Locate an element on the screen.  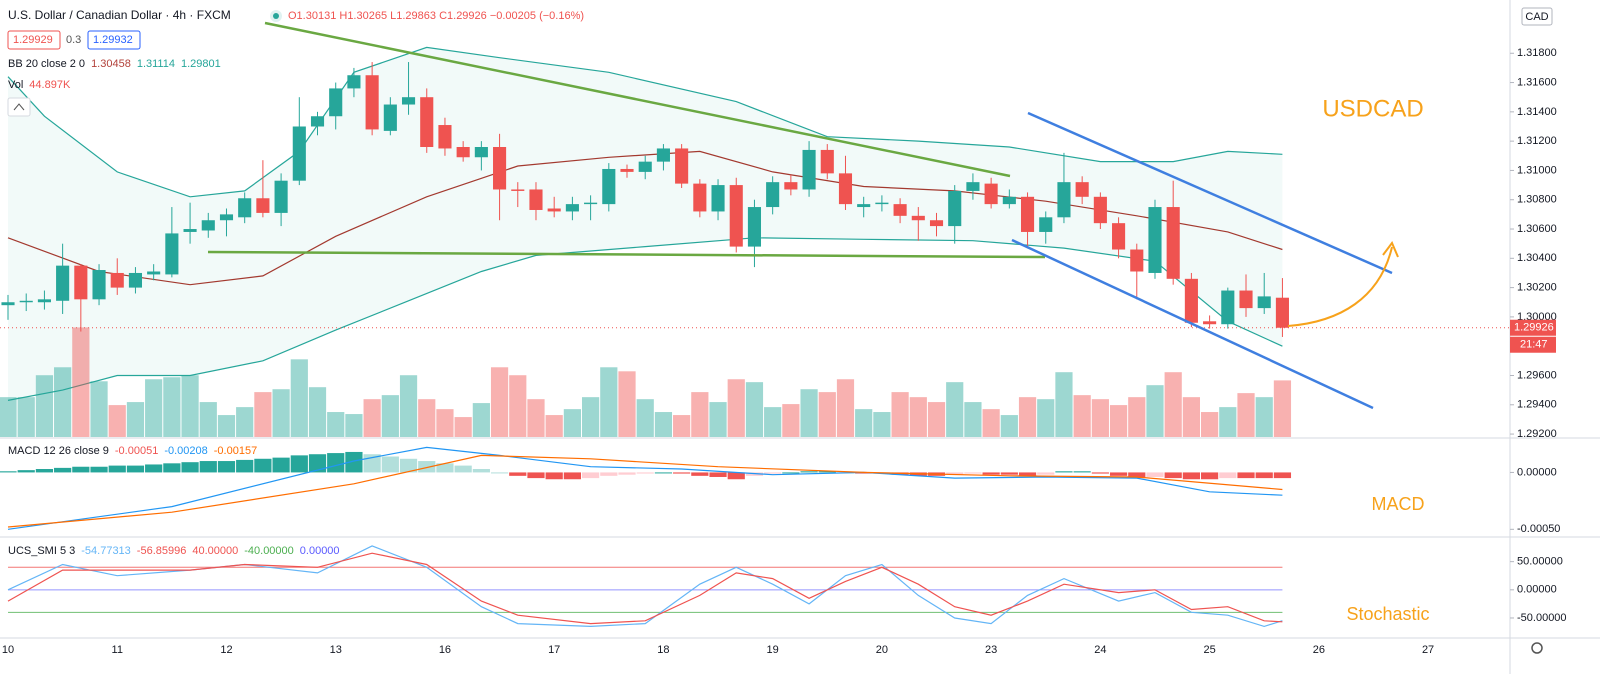
ask-box is located at coordinates (114, 40).